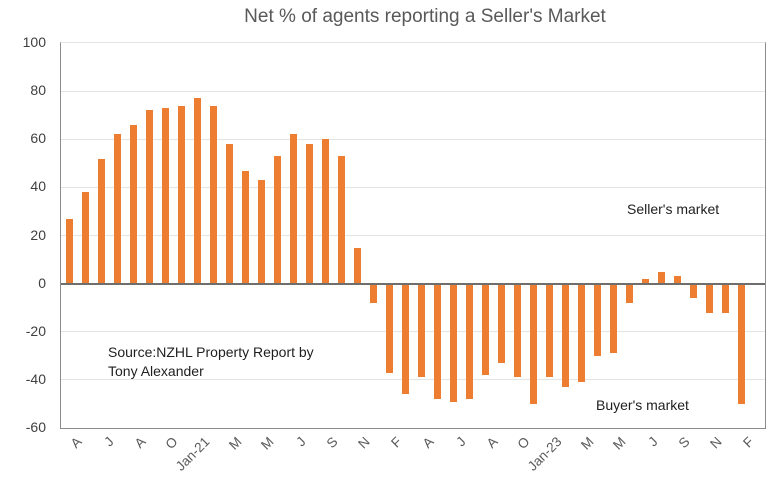 The image size is (773, 492). What do you see at coordinates (156, 371) in the screenshot?
I see `source-note-line2: Tony Alexander` at bounding box center [156, 371].